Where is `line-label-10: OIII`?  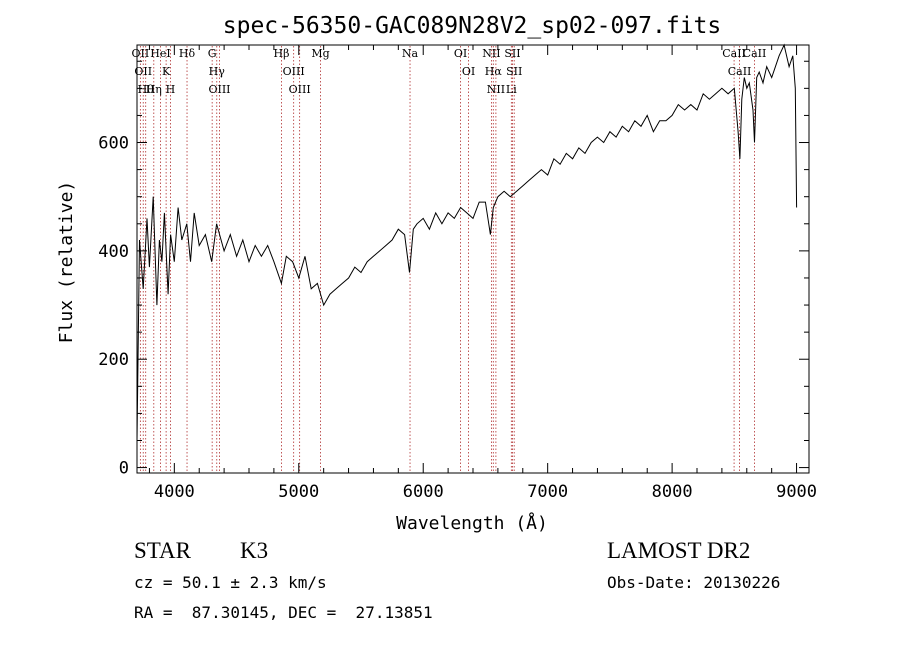 line-label-10: OIII is located at coordinates (219, 89).